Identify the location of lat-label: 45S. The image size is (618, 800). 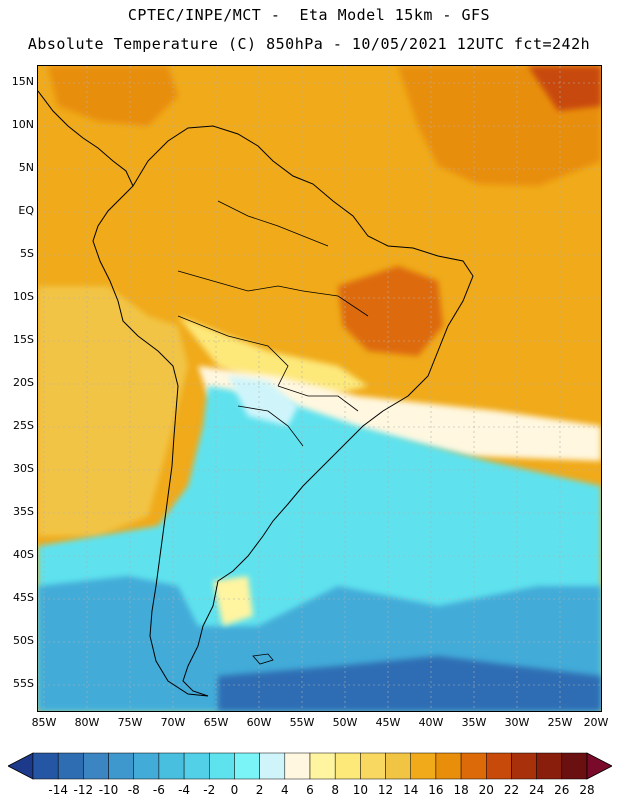
(23, 597).